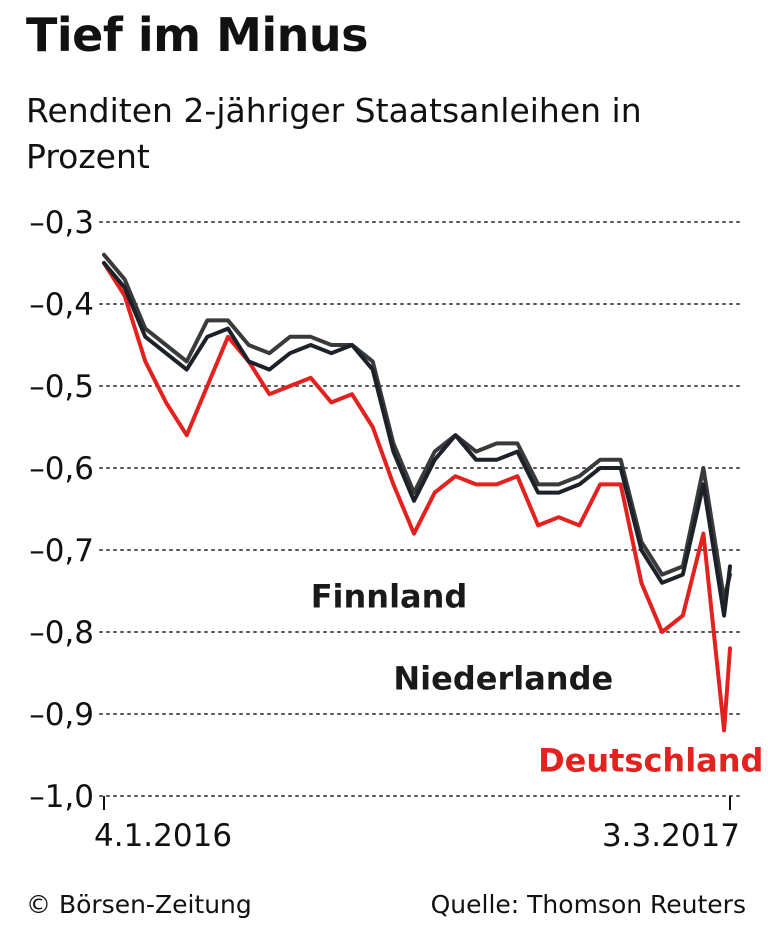 This screenshot has height=937, width=768. Describe the element at coordinates (61, 633) in the screenshot. I see `y-tick-label: –0,8` at that location.